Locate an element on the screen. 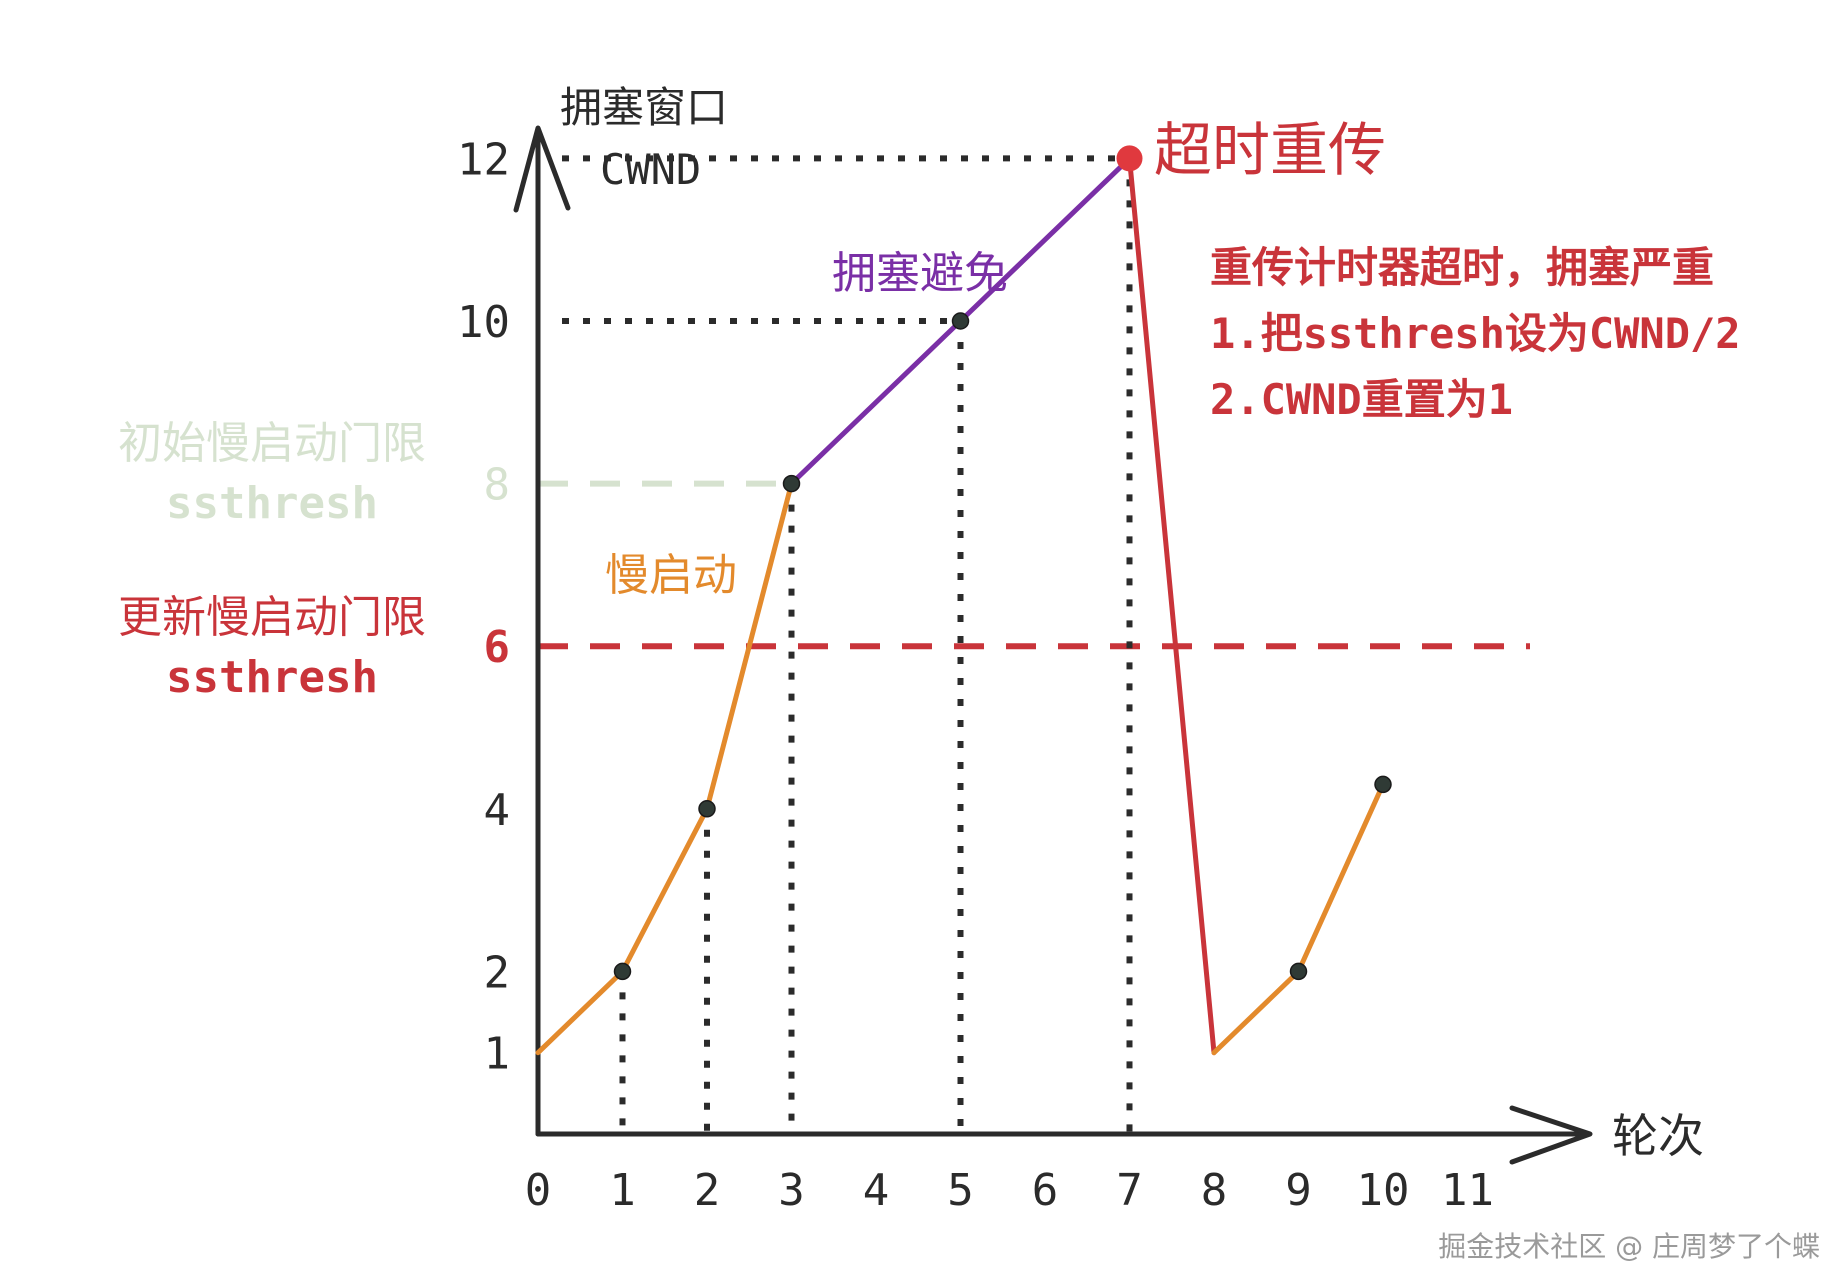 The image size is (1842, 1286). x-tick-label: 7 is located at coordinates (1129, 1190).